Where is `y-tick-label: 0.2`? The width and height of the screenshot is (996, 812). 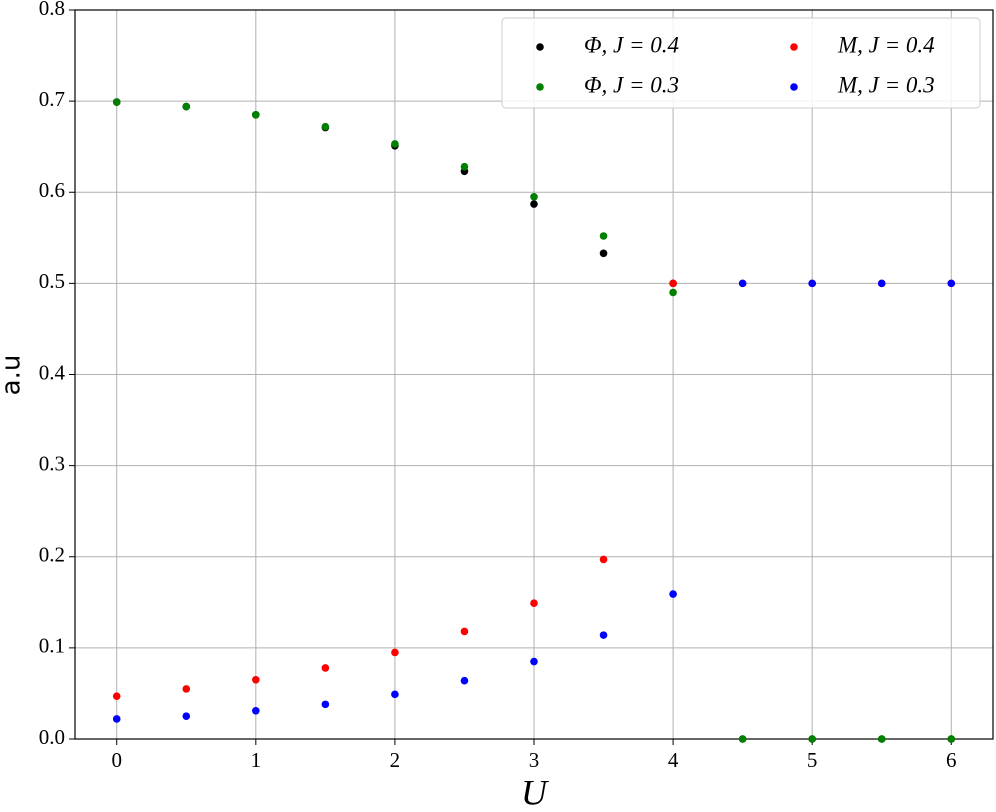 y-tick-label: 0.2 is located at coordinates (52, 555).